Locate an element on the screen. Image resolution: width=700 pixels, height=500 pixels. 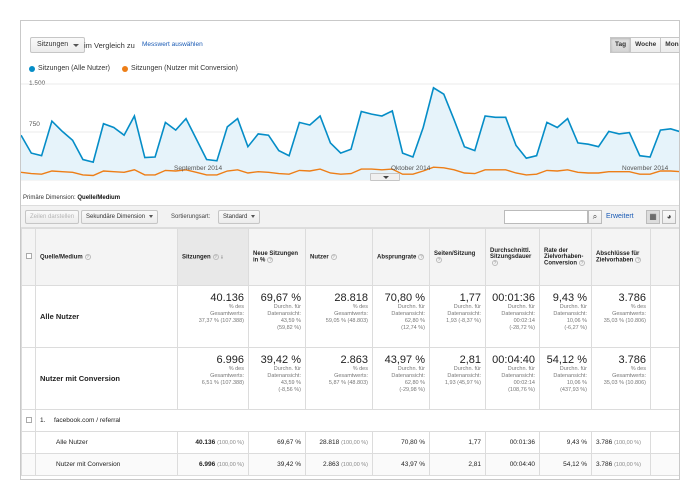
dimension-value-link: facebook.com / referral is located at coordinates (87, 420).